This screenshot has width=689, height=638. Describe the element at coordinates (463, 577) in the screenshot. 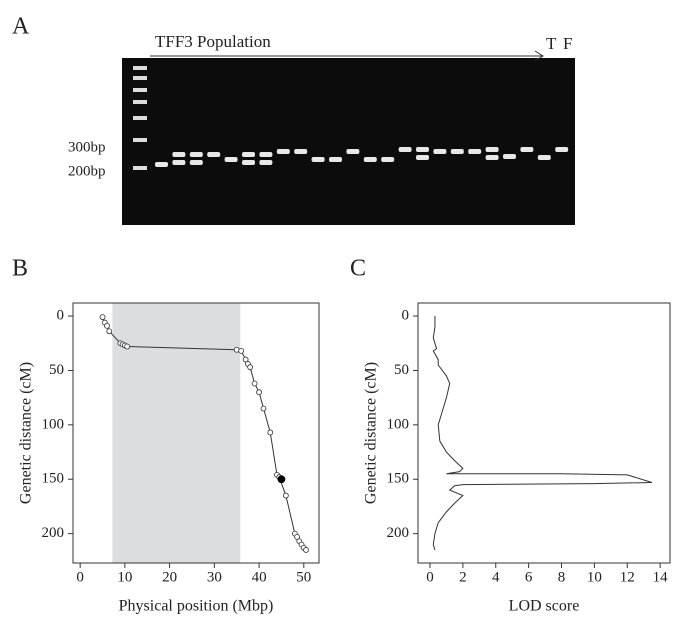

I see `x-tick-label: 2` at that location.